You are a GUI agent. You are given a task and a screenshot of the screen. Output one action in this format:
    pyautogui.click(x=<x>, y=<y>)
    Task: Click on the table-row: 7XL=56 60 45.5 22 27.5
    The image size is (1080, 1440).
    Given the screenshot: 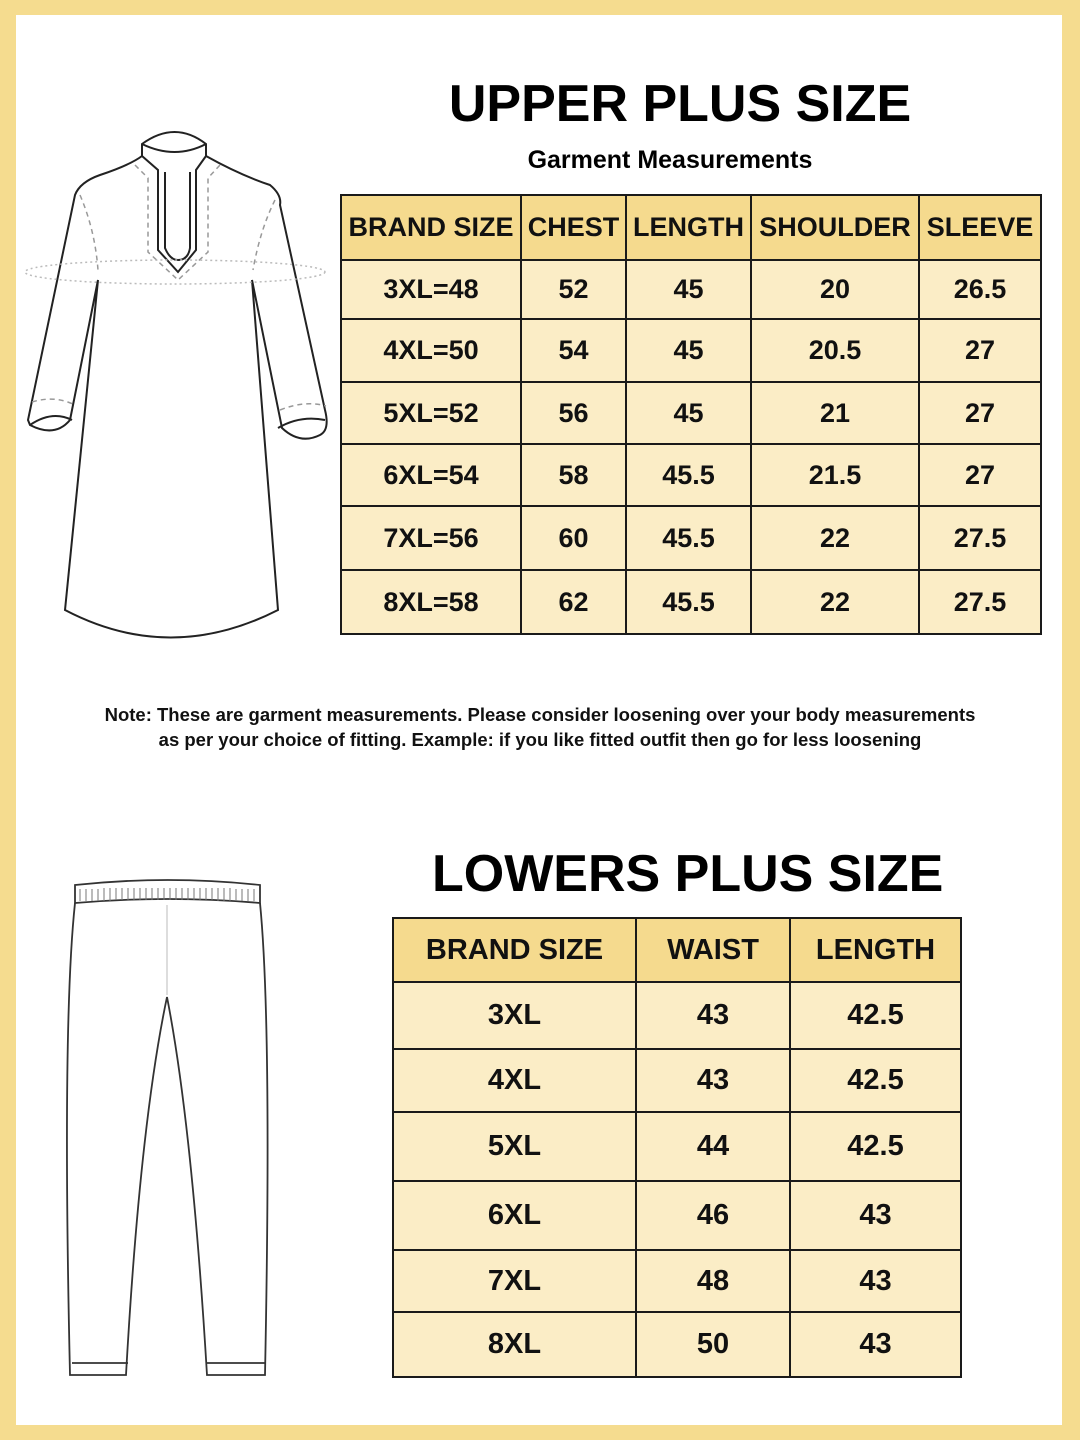 What is the action you would take?
    pyautogui.click(x=691, y=538)
    